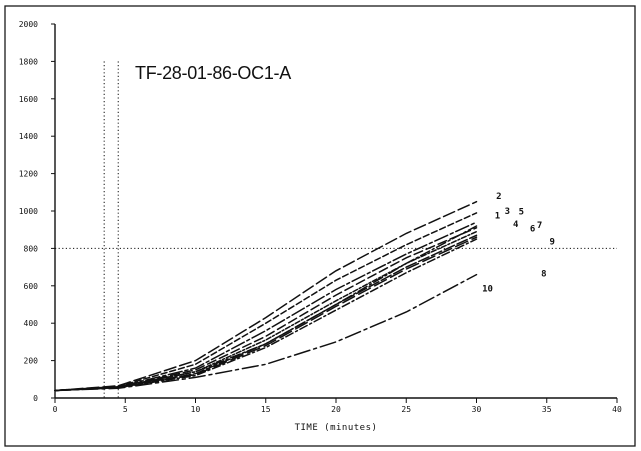 The width and height of the screenshot is (641, 451). I want to click on x-tick-label: 35, so click(547, 409).